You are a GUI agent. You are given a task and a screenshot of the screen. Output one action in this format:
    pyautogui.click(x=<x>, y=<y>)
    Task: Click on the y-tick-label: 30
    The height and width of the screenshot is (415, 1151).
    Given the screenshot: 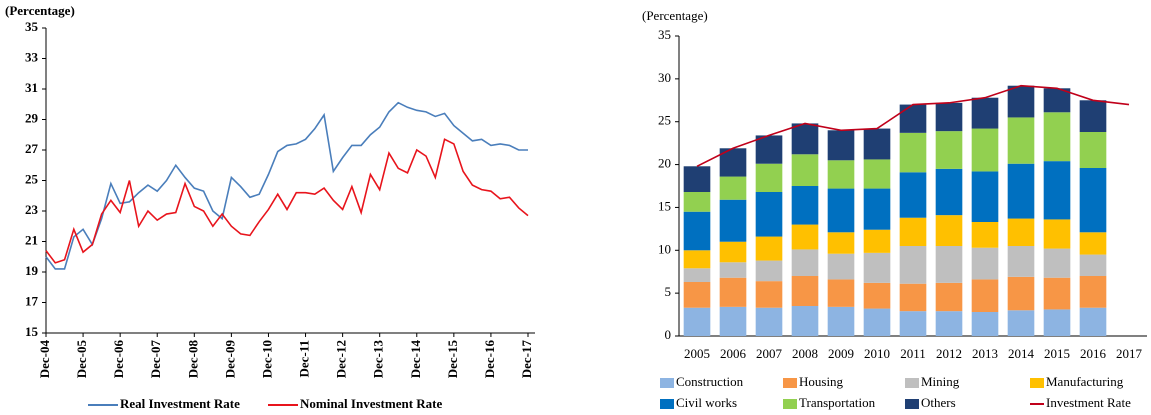 What is the action you would take?
    pyautogui.click(x=664, y=77)
    